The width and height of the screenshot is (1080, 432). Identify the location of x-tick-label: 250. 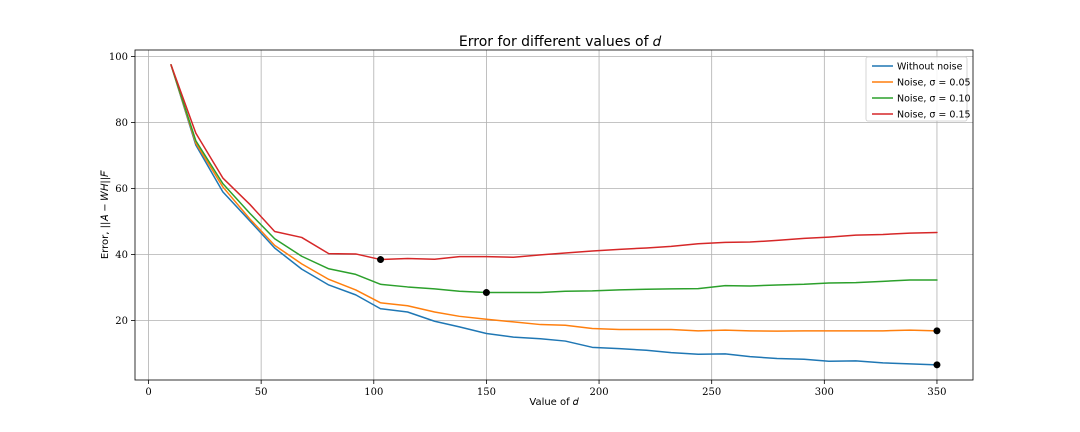
(711, 392).